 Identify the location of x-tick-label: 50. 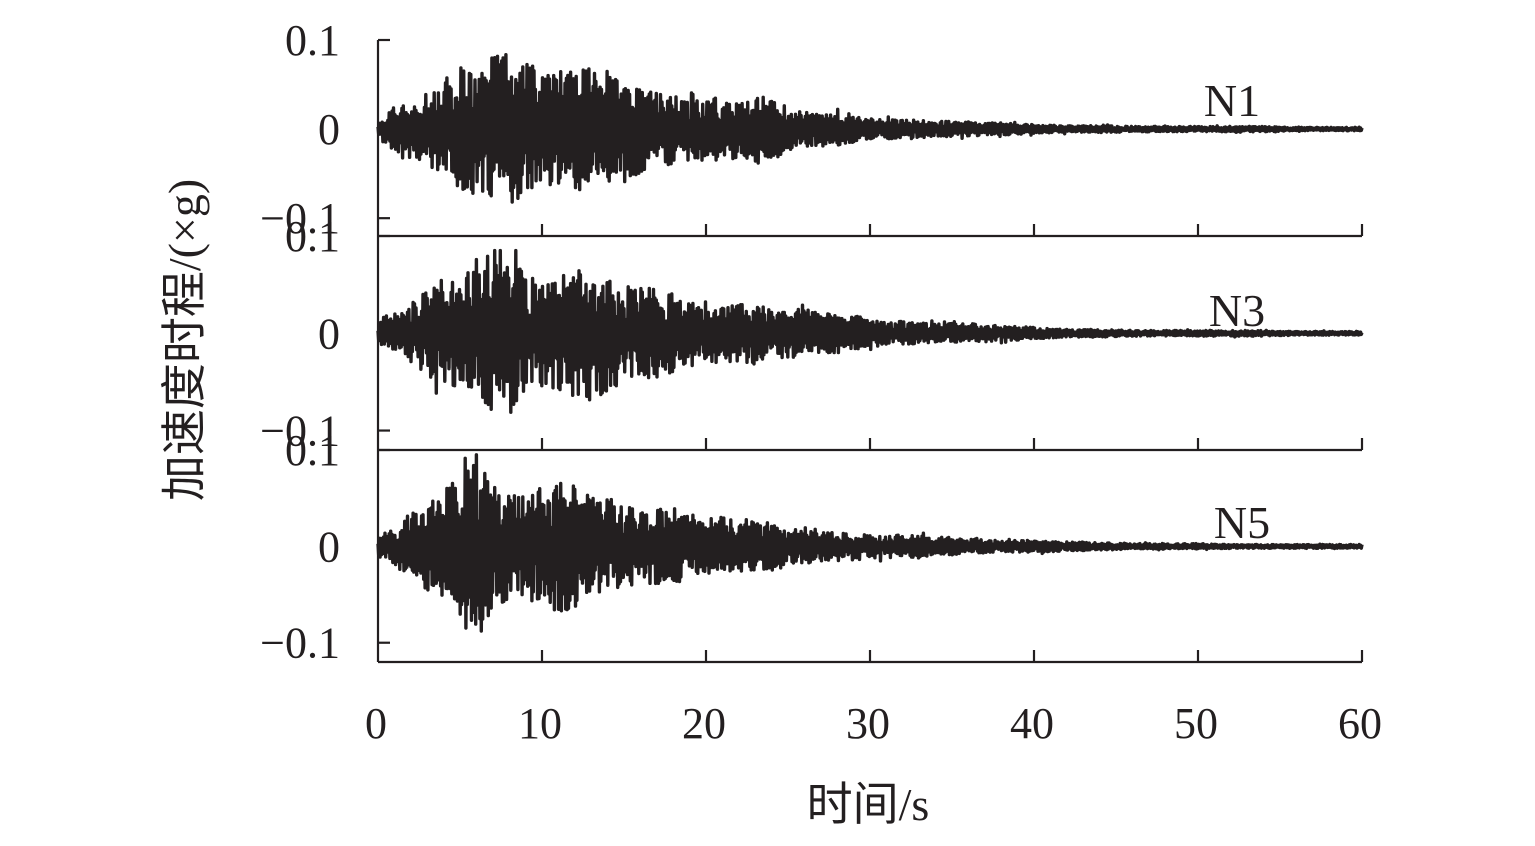
(1196, 723).